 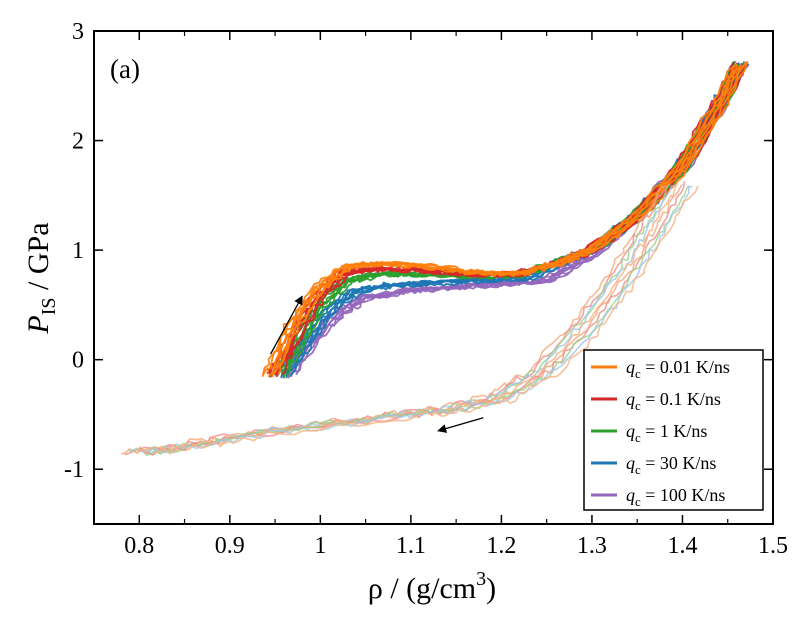 What do you see at coordinates (674, 431) in the screenshot?
I see `legend-label-text: = 1 K/ns` at bounding box center [674, 431].